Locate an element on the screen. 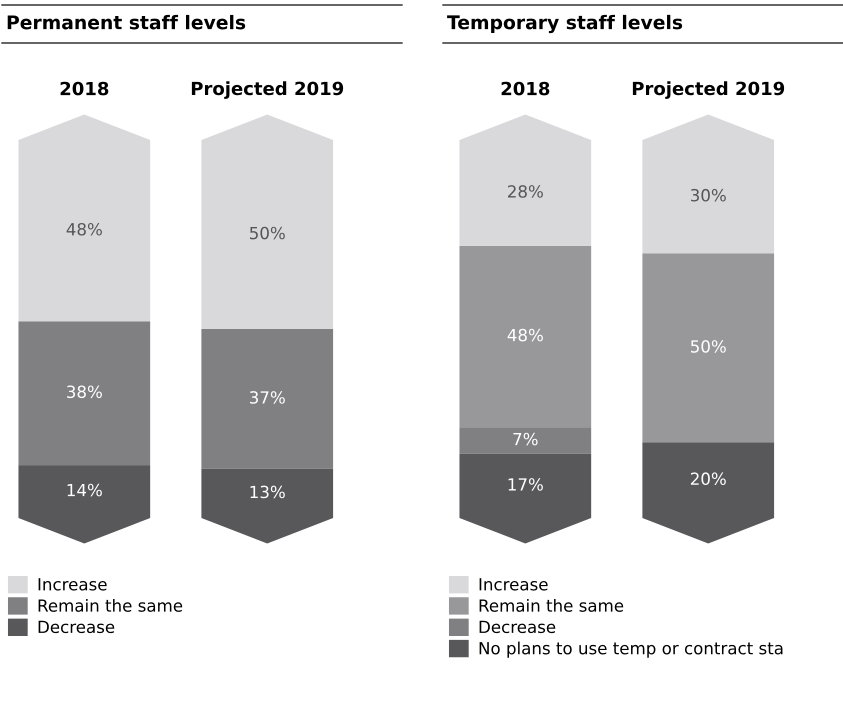 This screenshot has width=843, height=712. chart-title: Permanent staff levels is located at coordinates (127, 22).